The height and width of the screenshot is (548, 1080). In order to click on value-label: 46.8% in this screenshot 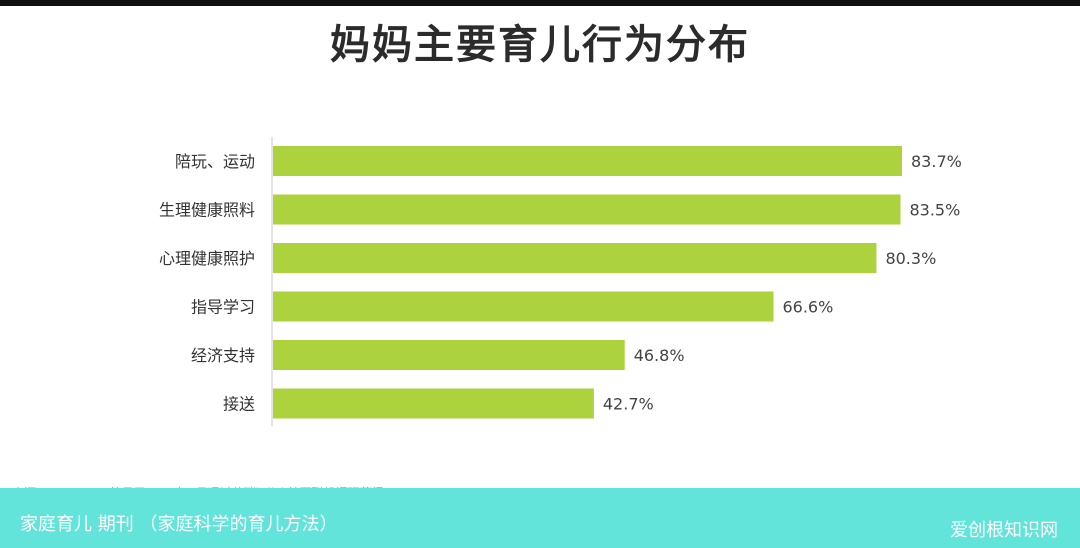, I will do `click(659, 355)`.